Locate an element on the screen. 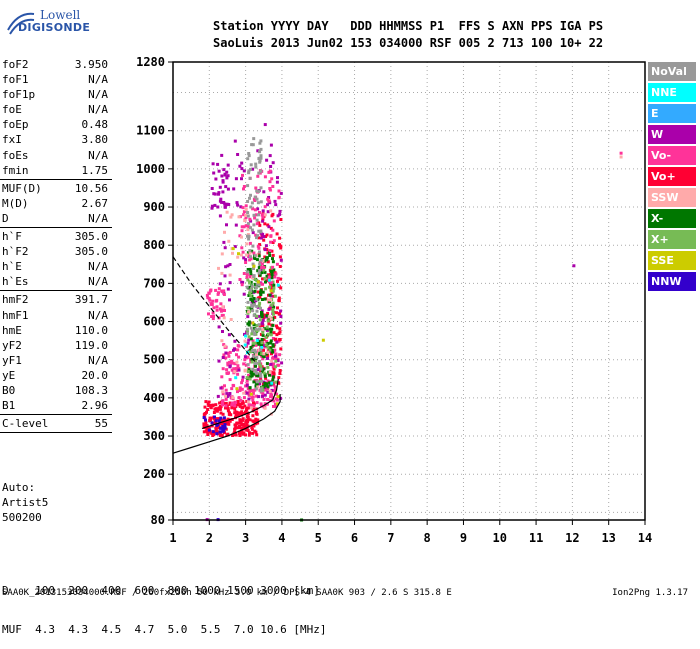 Image resolution: width=700 pixels, height=649 pixels. parameter-value: 108.3 is located at coordinates (91, 390).